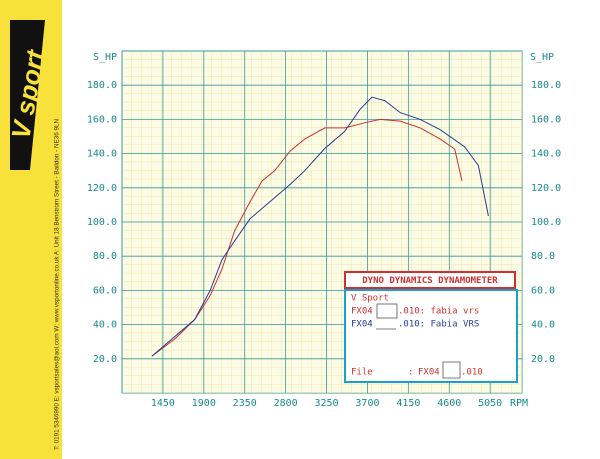 Image resolution: width=600 pixels, height=459 pixels. Describe the element at coordinates (105, 359) in the screenshot. I see `y-tick-label: 20.0` at that location.